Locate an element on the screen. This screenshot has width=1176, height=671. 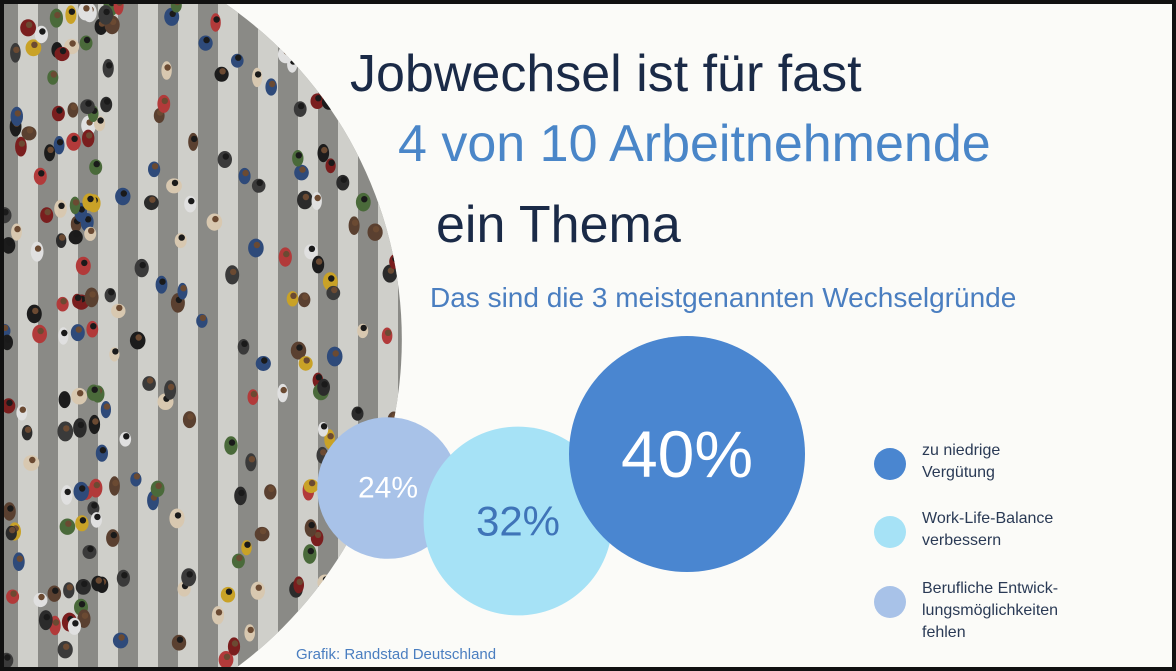
source-credit: Grafik: Randstad Deutschland is located at coordinates (396, 654).